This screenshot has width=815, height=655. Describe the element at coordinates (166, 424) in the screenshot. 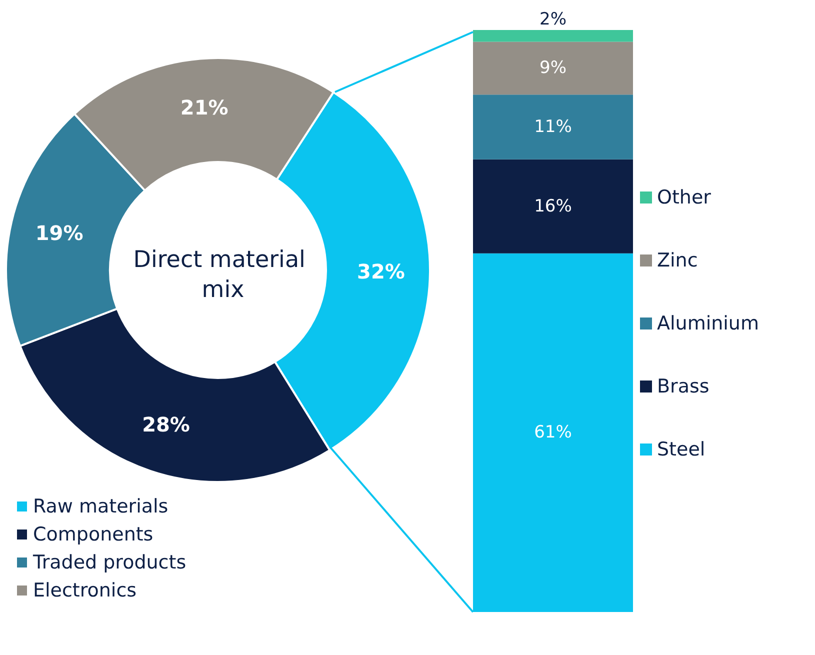

I see `data-label: 28%` at that location.